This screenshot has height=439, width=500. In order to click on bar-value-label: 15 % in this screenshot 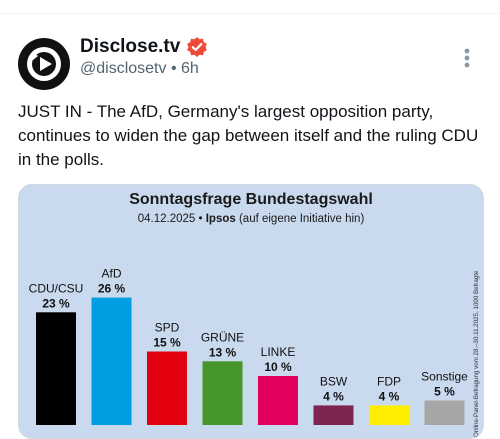, I will do `click(167, 343)`.